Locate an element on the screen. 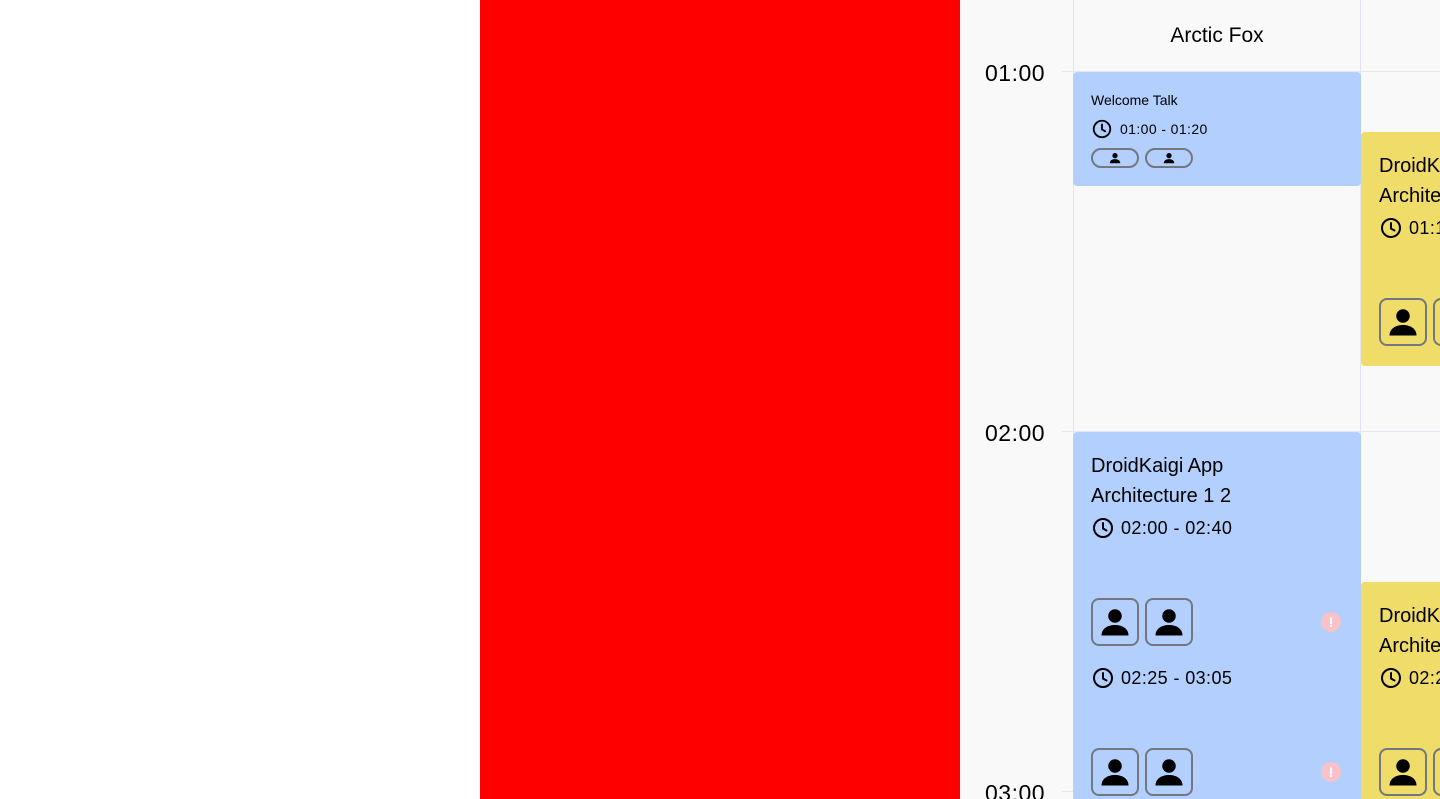 The image size is (1440, 799). session-time: 02:00 - 02:40 is located at coordinates (1161, 528).